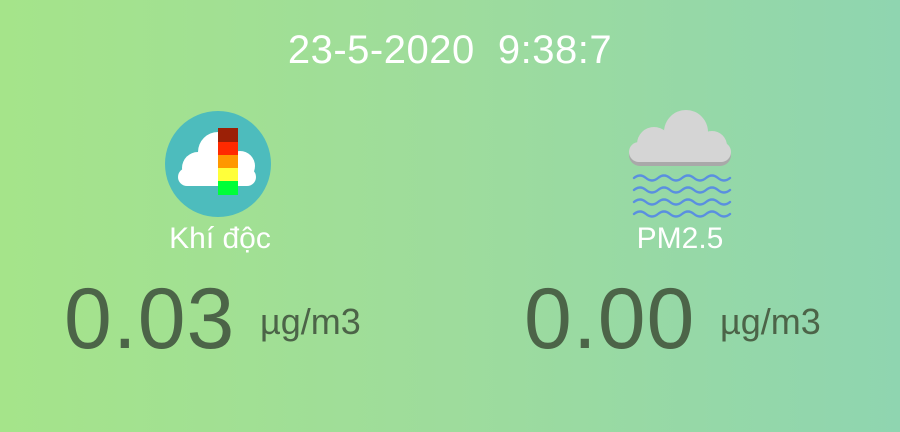 The image size is (900, 432). What do you see at coordinates (450, 50) in the screenshot?
I see `datetime-display: 23-5-2020 9:38:7` at bounding box center [450, 50].